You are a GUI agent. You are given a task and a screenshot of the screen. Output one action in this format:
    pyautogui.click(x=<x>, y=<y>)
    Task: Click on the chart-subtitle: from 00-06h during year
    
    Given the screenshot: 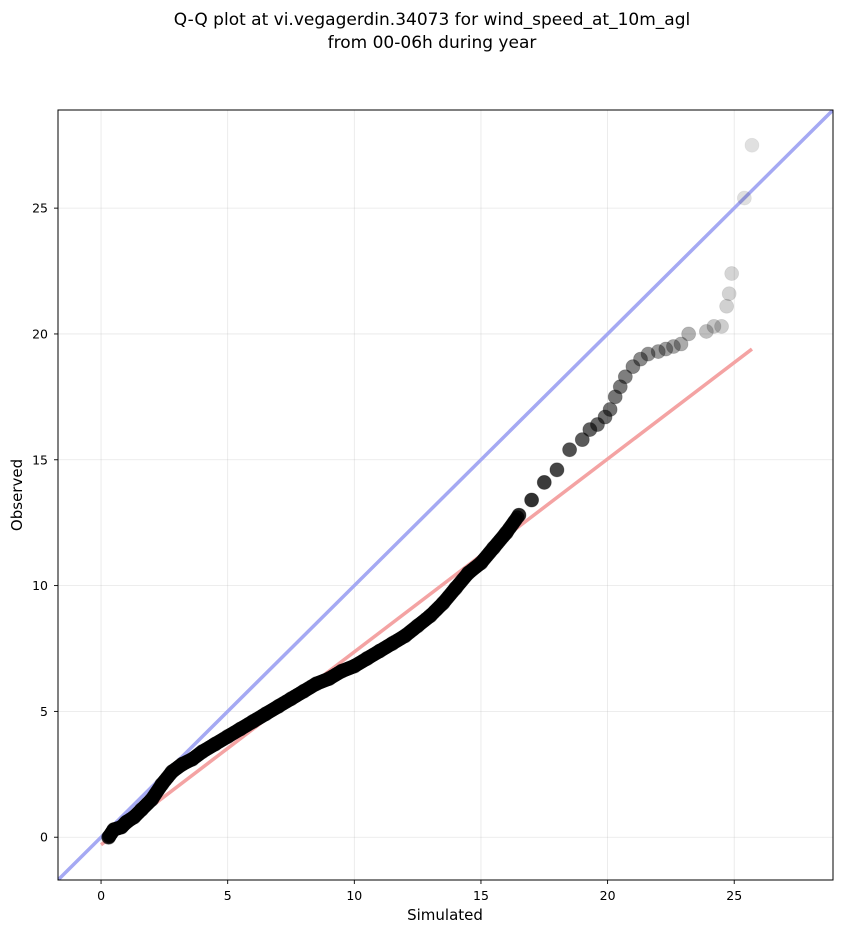 What is the action you would take?
    pyautogui.click(x=432, y=43)
    